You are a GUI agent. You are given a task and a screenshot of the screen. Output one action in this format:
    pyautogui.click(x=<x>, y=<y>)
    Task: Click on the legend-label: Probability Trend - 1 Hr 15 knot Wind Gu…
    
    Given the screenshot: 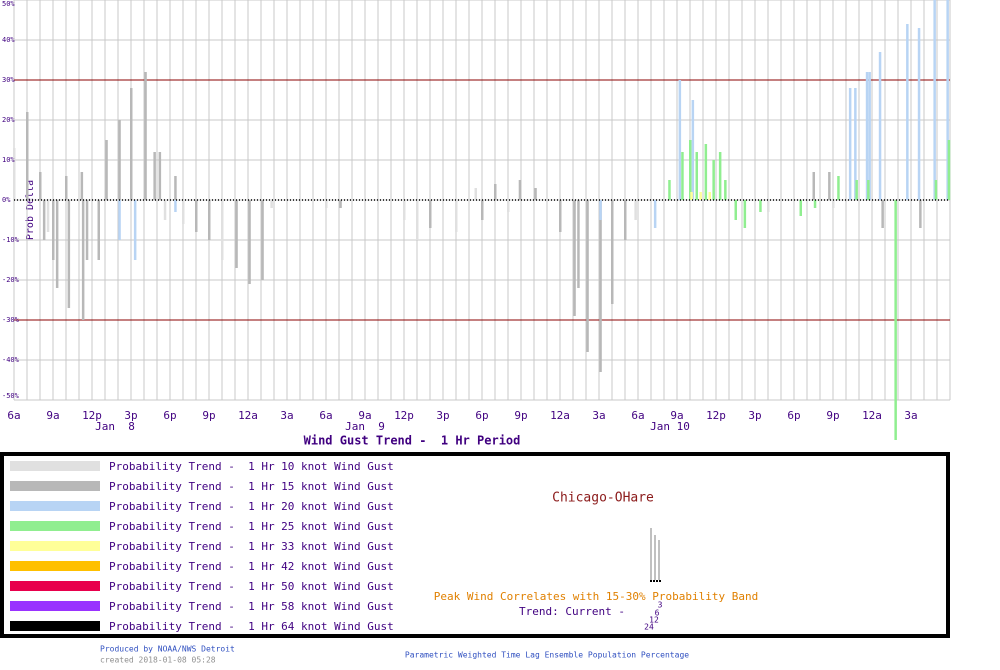 What is the action you would take?
    pyautogui.click(x=251, y=486)
    